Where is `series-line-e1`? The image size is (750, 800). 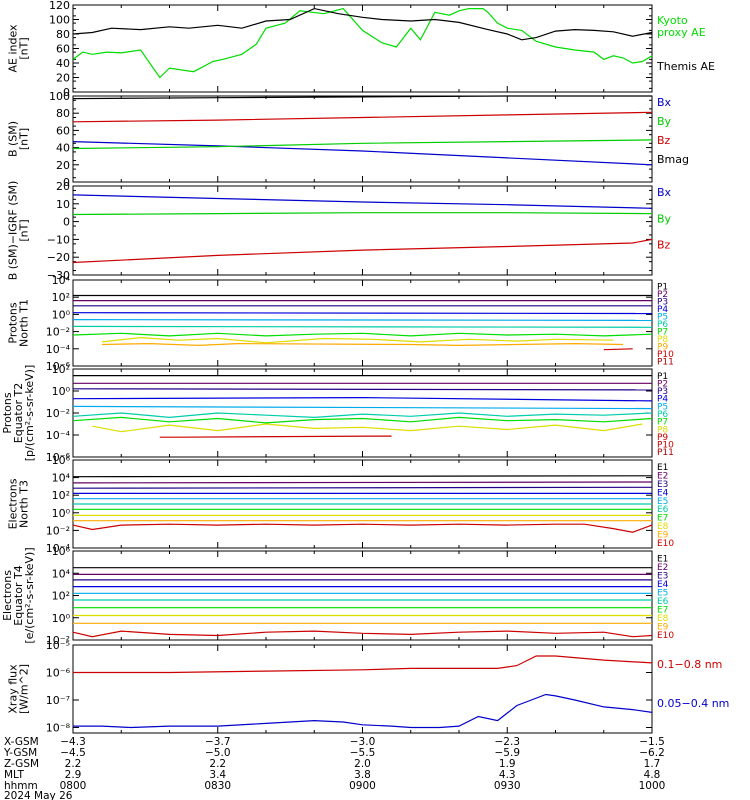 series-line-e1 is located at coordinates (362, 476).